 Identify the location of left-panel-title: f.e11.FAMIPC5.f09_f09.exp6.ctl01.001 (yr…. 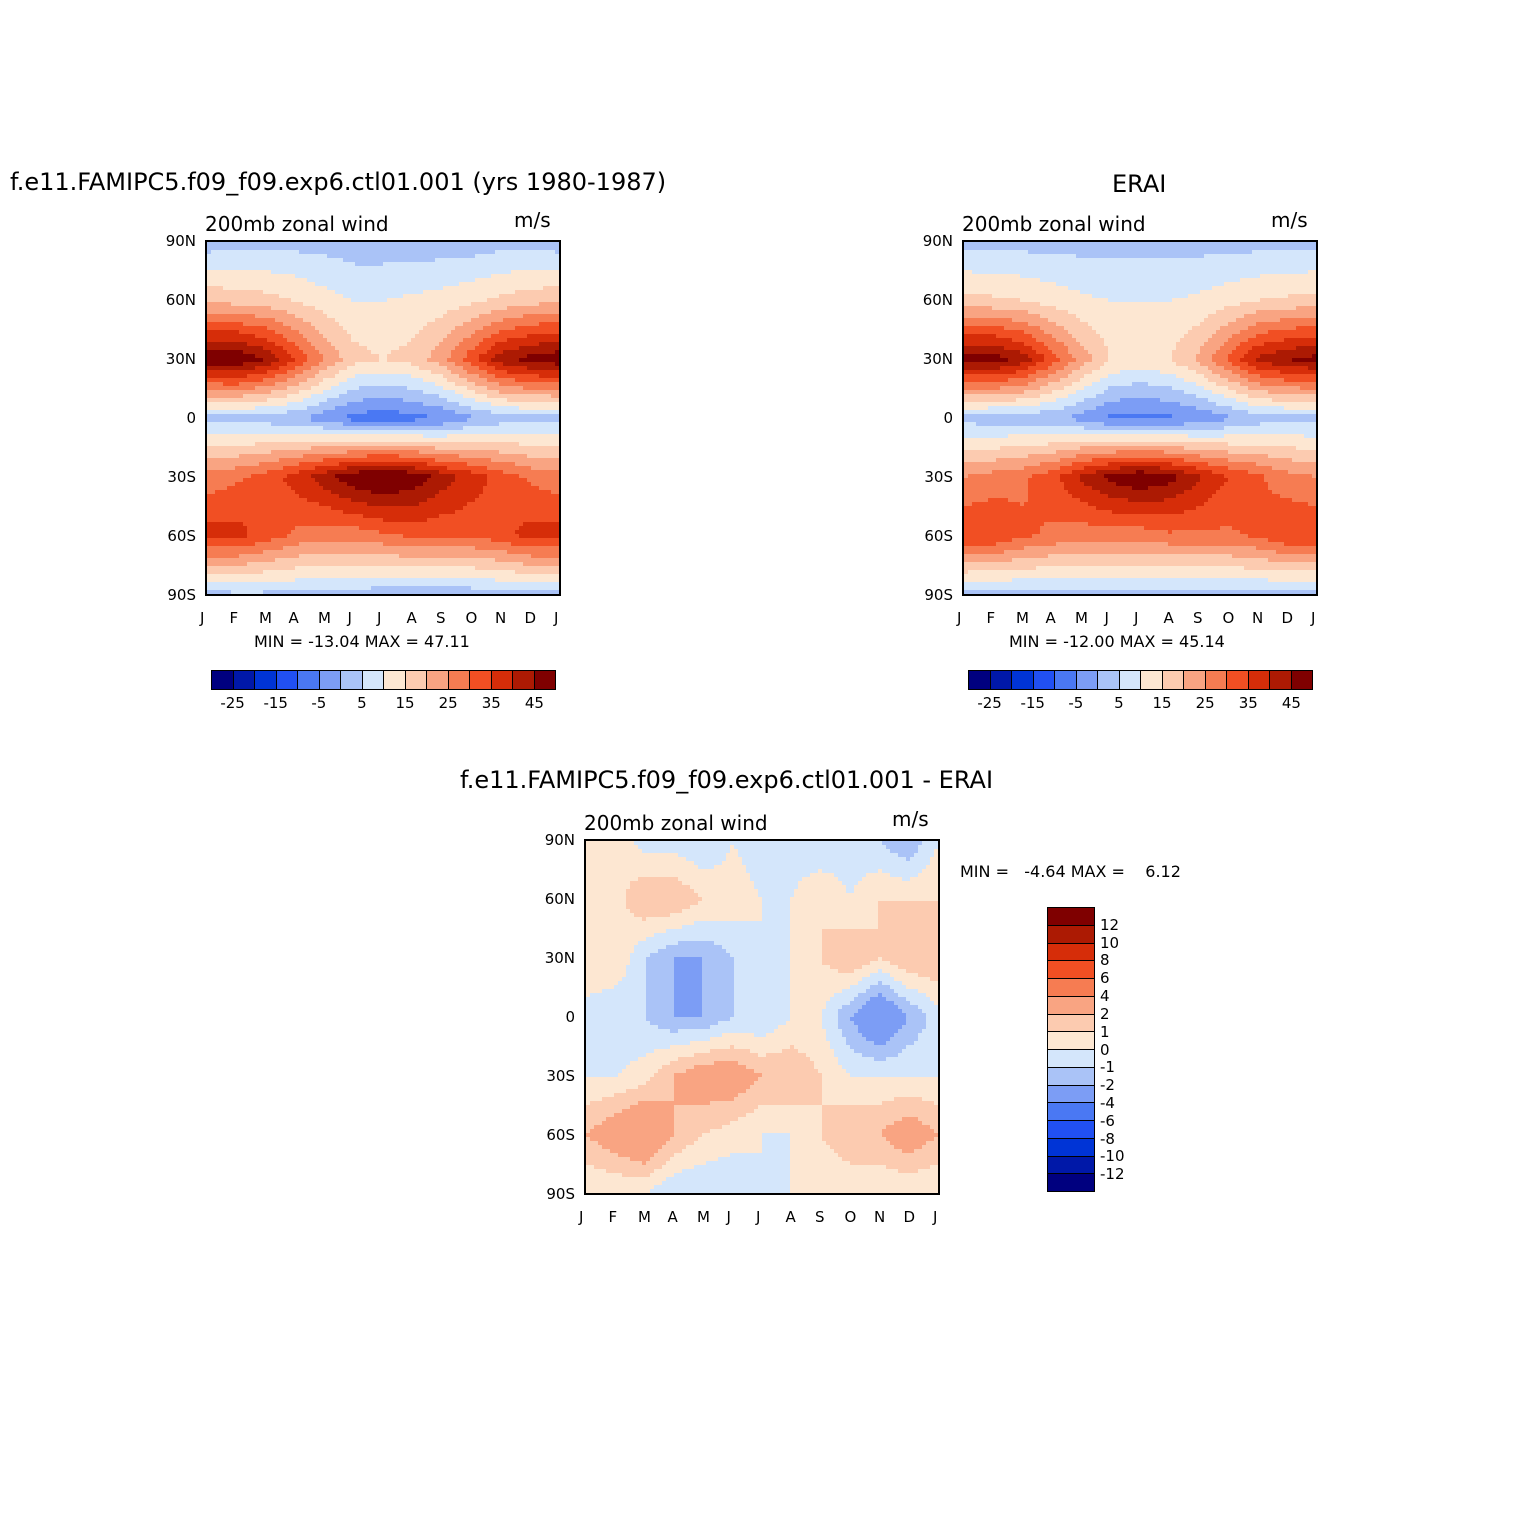
(338, 182).